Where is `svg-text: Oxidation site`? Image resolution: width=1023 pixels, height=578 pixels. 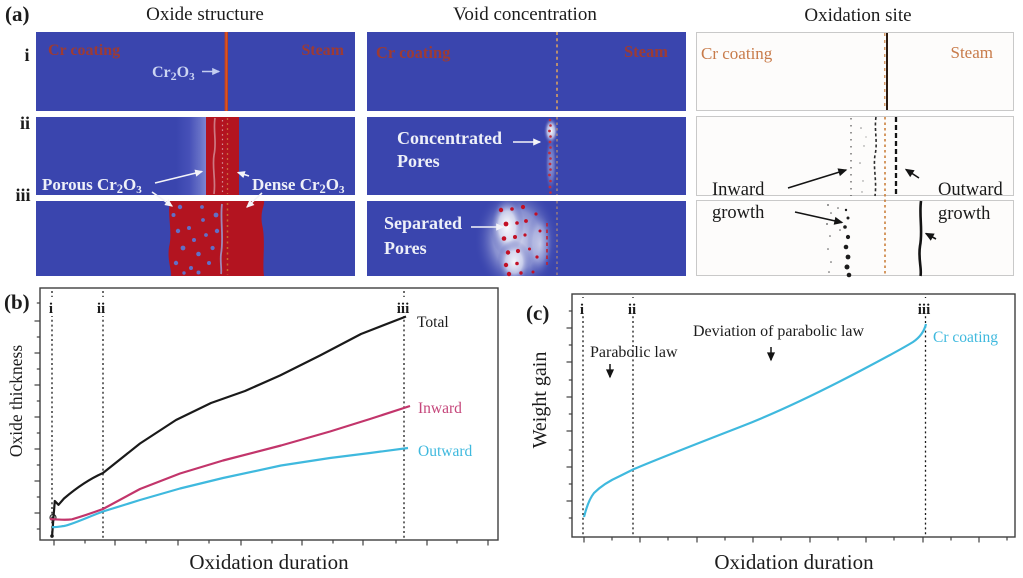
svg-text: Oxidation site is located at coordinates (857, 15).